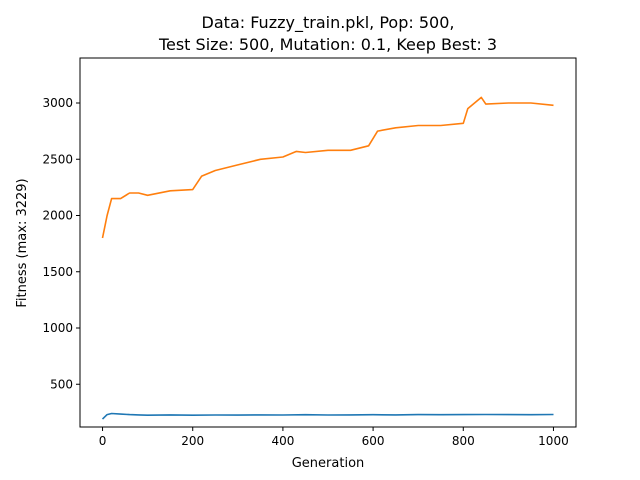 The width and height of the screenshot is (640, 480). I want to click on y-tick-label: 2000, so click(57, 216).